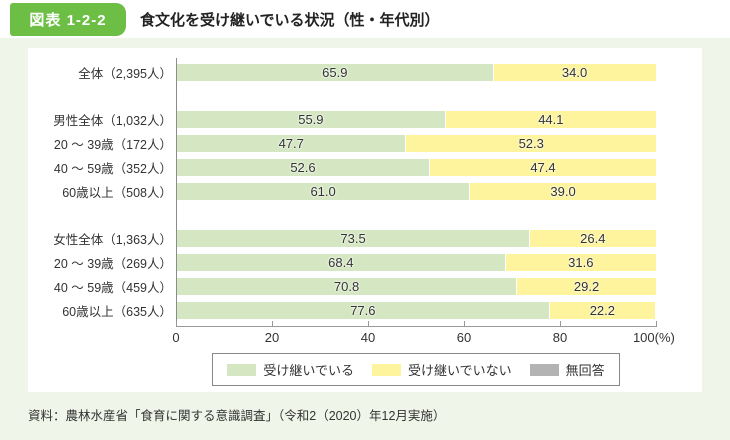 The width and height of the screenshot is (730, 440). I want to click on bar-segment-inherited: 52.6, so click(303, 167).